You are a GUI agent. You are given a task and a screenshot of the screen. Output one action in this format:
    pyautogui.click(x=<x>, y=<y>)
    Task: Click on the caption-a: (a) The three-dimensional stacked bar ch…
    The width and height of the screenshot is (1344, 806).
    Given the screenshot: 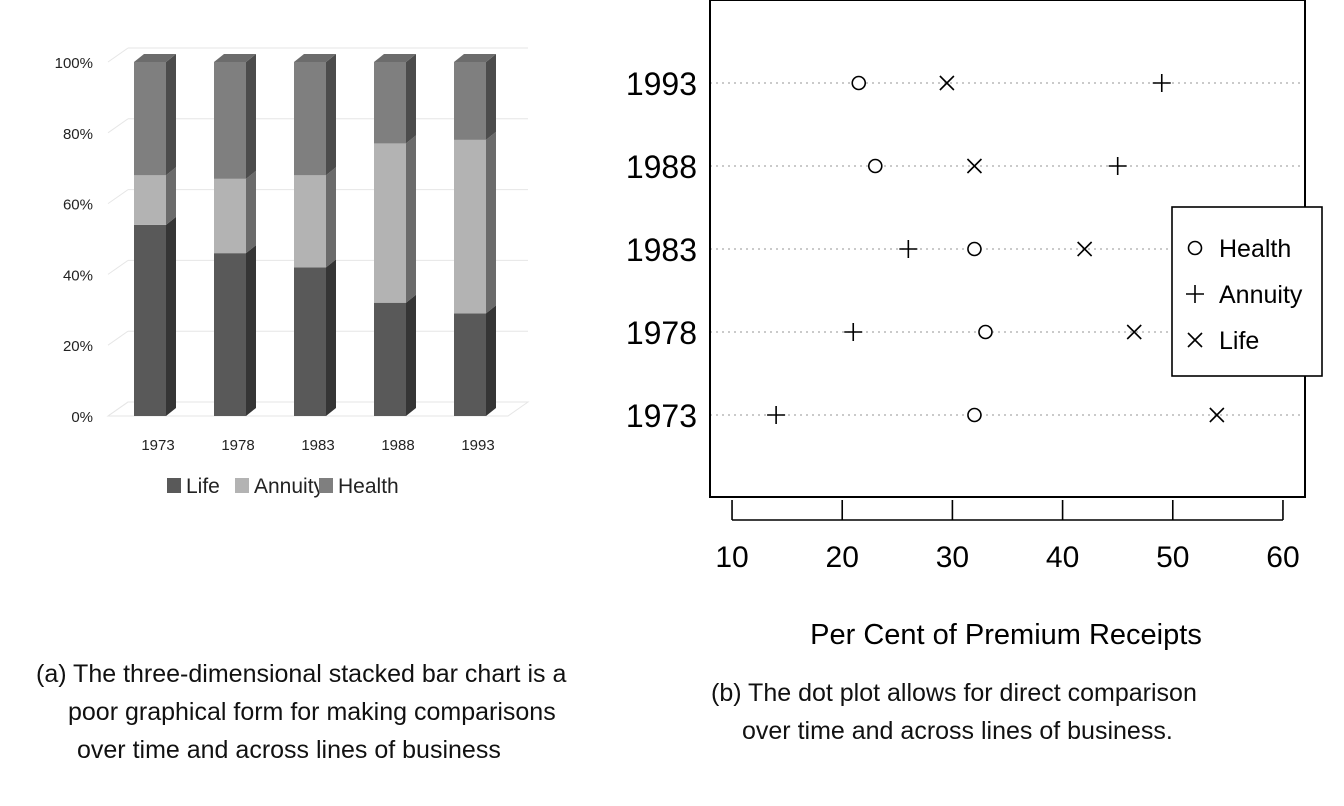 What is the action you would take?
    pyautogui.click(x=301, y=712)
    